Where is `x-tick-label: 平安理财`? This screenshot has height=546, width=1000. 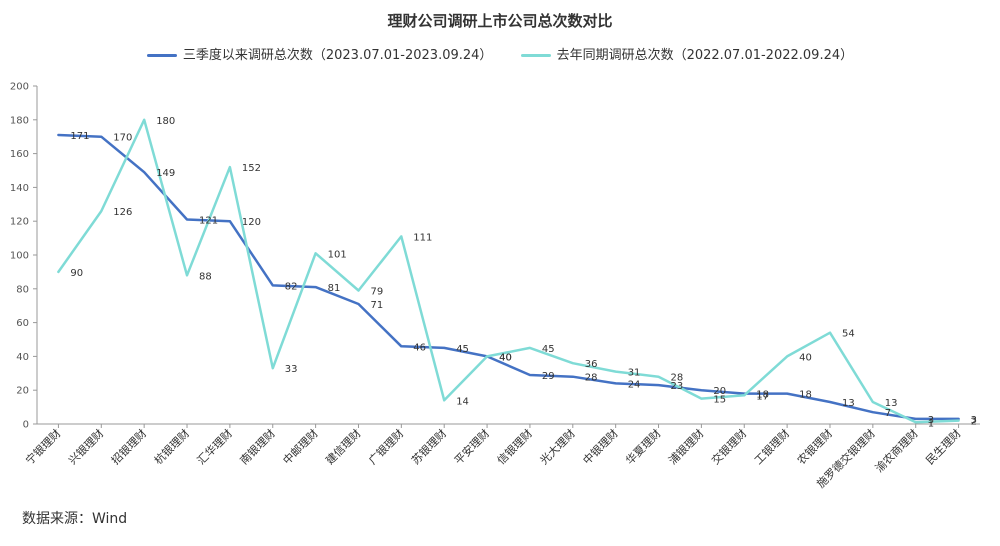
x-tick-label: 平安理财 is located at coordinates (471, 446).